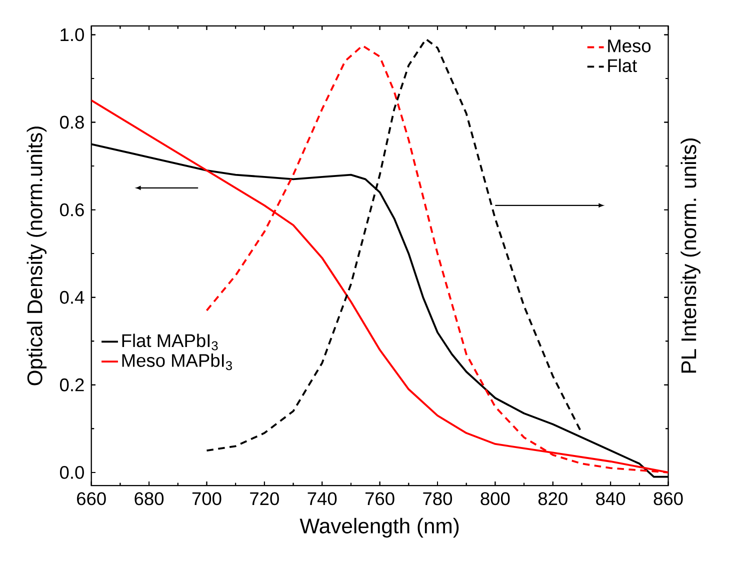  What do you see at coordinates (437, 499) in the screenshot?
I see `x-tick-label: 780` at bounding box center [437, 499].